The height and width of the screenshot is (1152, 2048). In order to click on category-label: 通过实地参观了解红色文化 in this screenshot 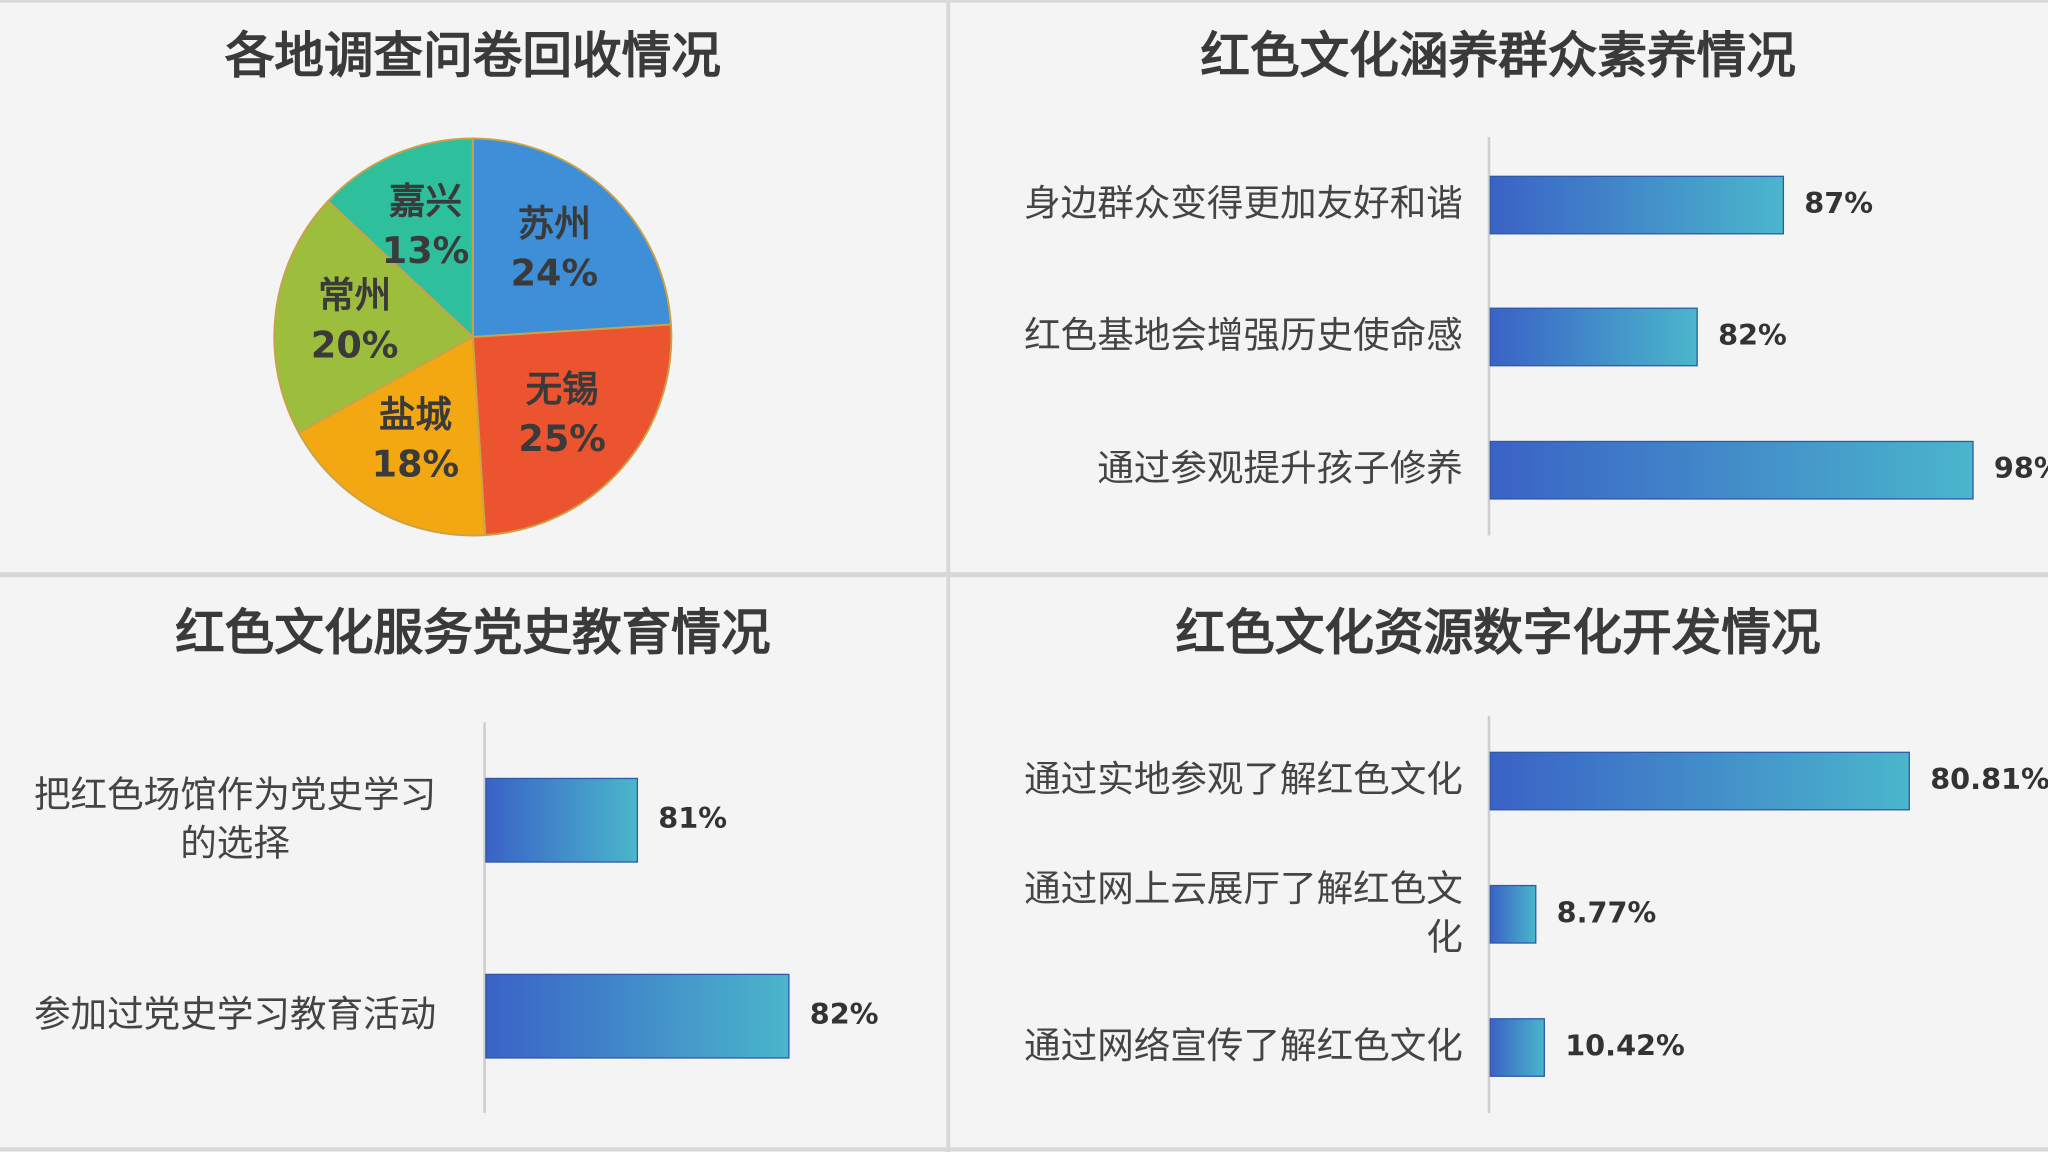, I will do `click(1243, 779)`.